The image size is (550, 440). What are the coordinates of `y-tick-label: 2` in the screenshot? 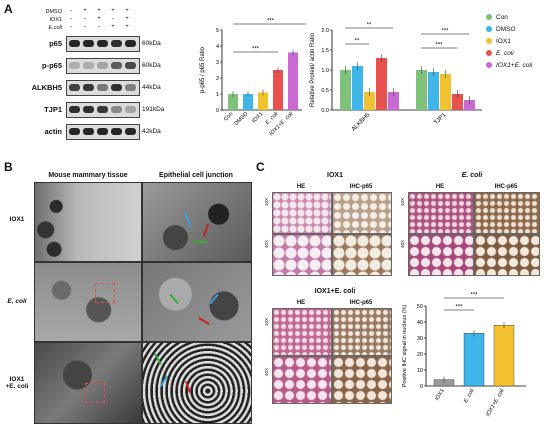 It's located at (217, 79).